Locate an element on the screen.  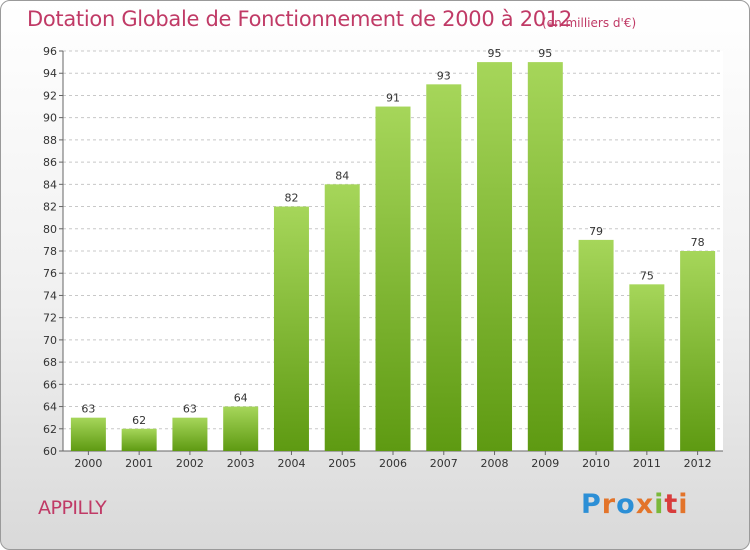
bar-value-label: 78 is located at coordinates (698, 242).